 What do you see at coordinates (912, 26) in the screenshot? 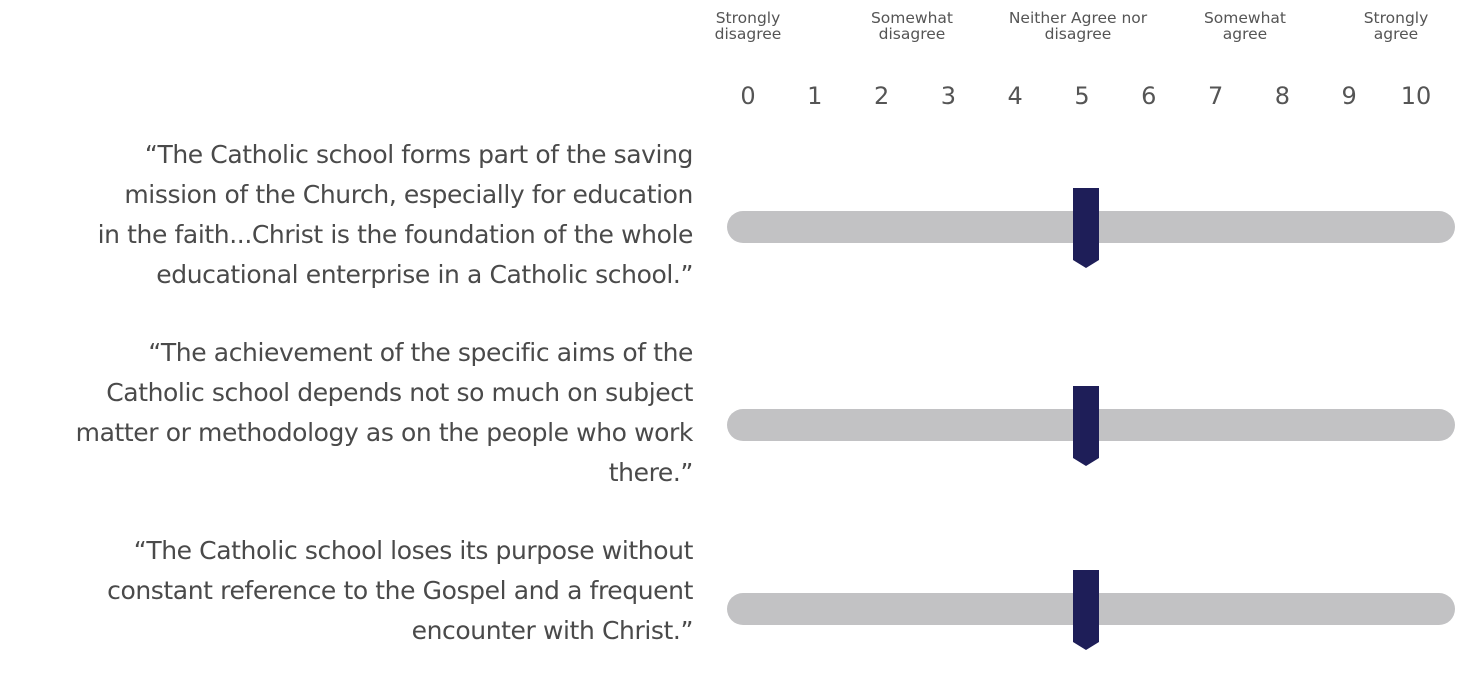
I see `scale-label: Somewhat disagree` at bounding box center [912, 26].